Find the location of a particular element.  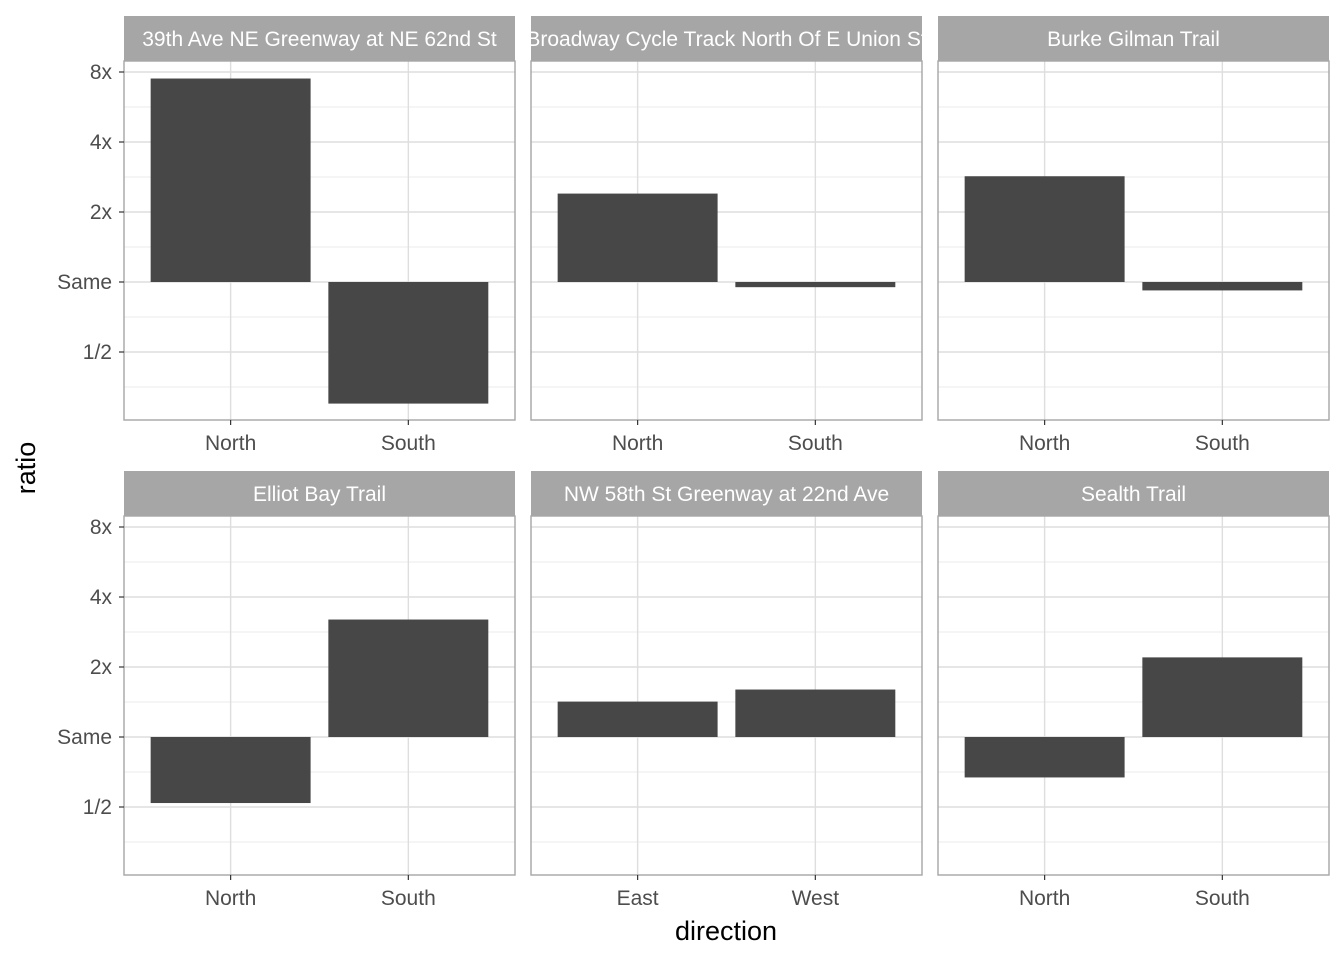

facet-panel: Sealth Trail North South is located at coordinates (1133, 690).